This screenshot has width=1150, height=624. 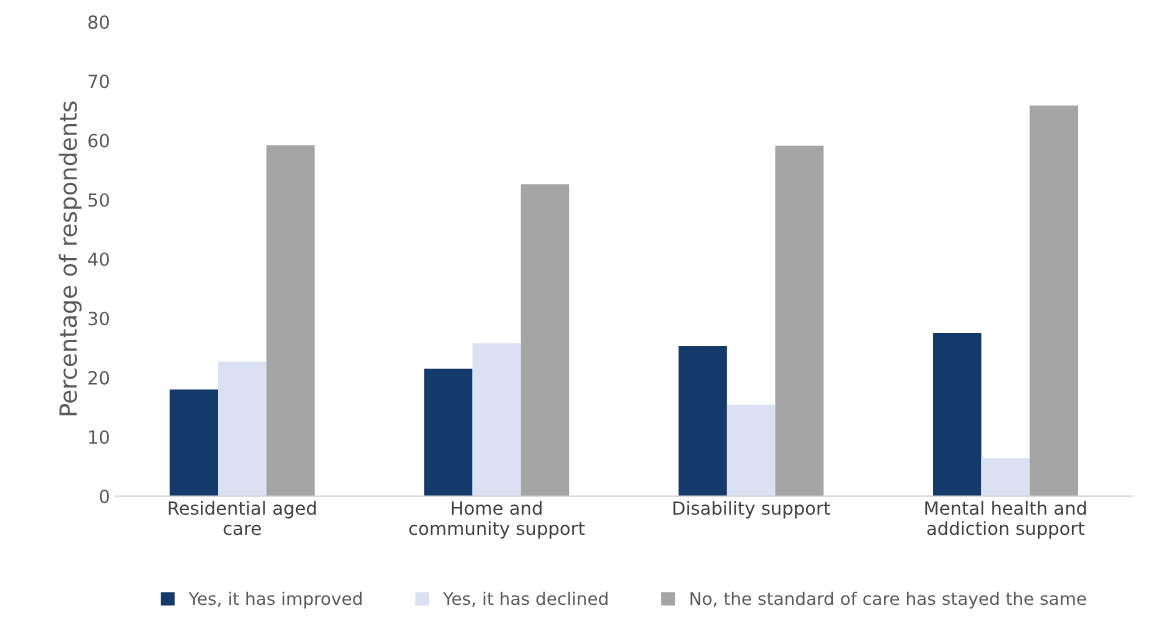 What do you see at coordinates (242, 518) in the screenshot?
I see `x-tick-label: Residential aged care` at bounding box center [242, 518].